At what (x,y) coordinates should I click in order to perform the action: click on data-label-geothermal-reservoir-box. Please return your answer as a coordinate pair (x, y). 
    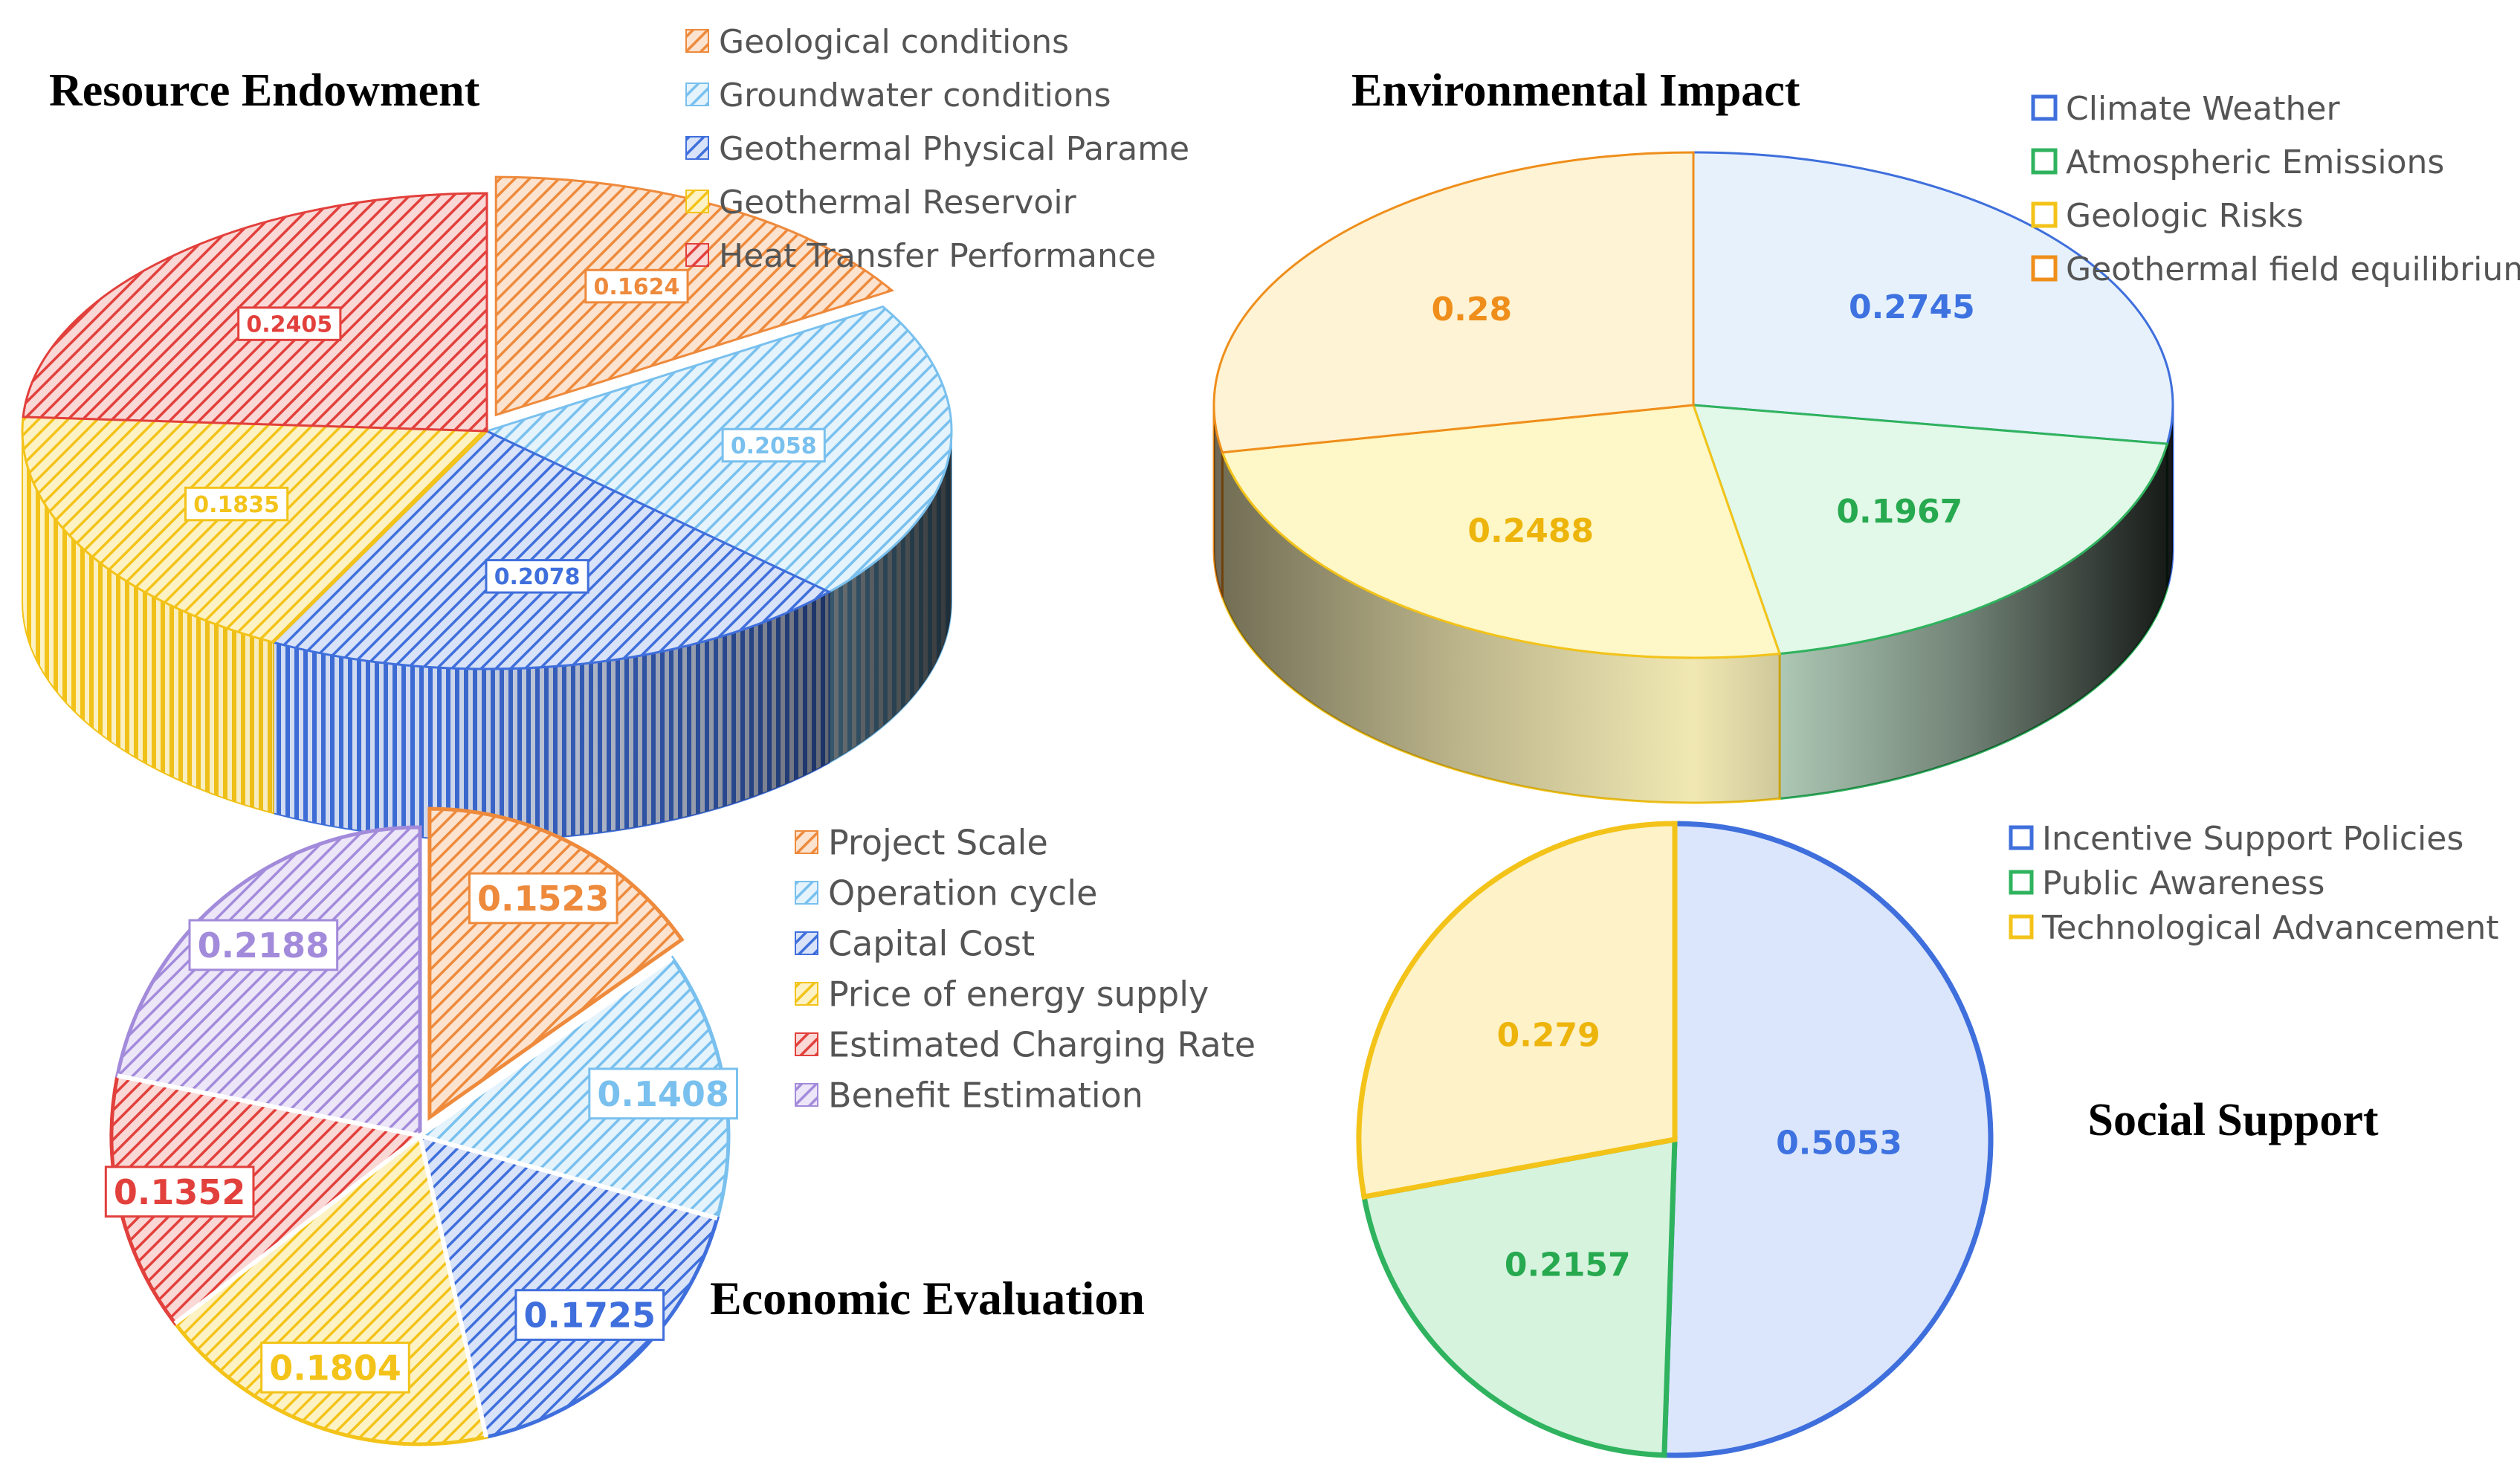
    Looking at the image, I should click on (237, 504).